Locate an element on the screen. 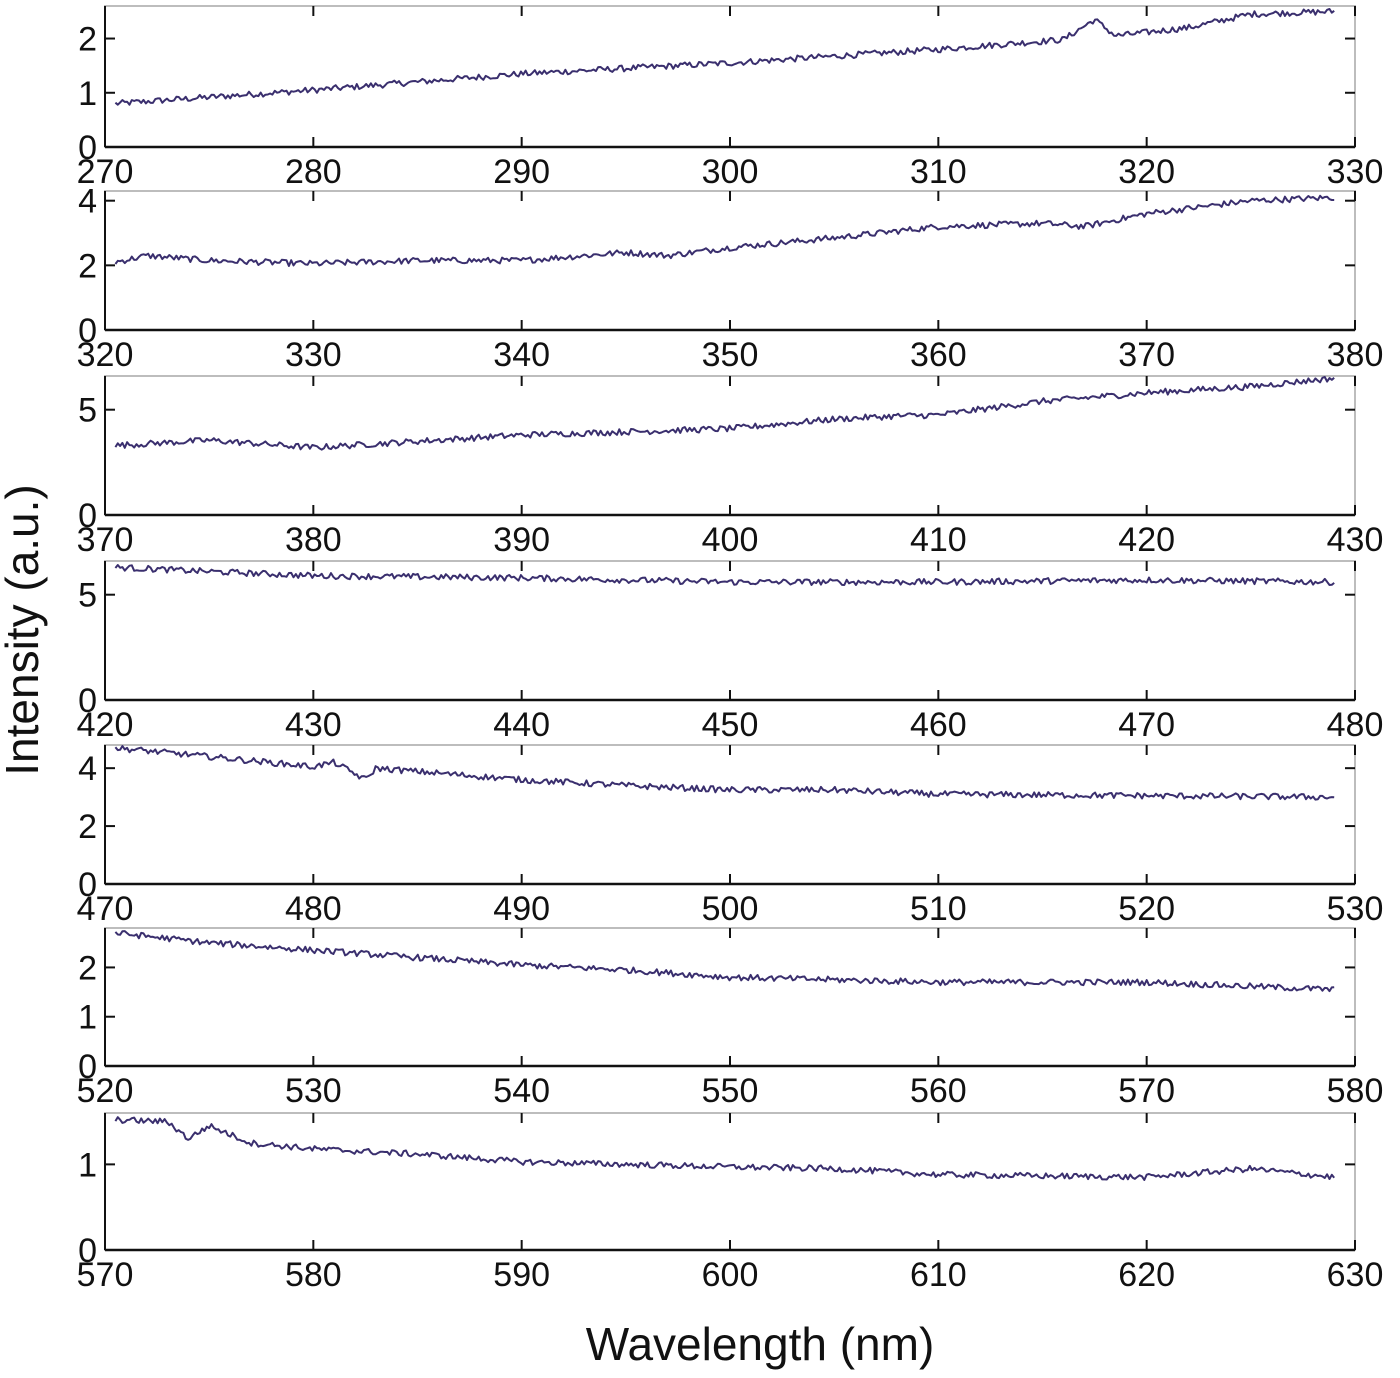  x-tick-label: 560 is located at coordinates (938, 1091).